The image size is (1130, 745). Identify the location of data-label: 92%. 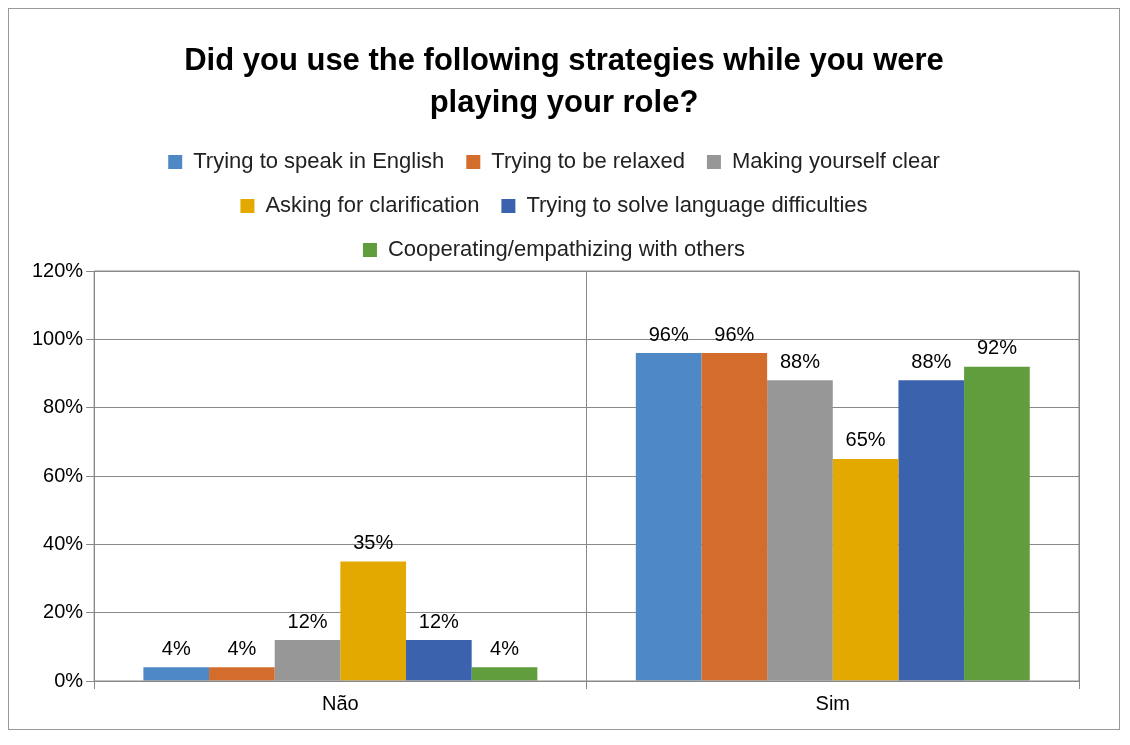
(997, 347).